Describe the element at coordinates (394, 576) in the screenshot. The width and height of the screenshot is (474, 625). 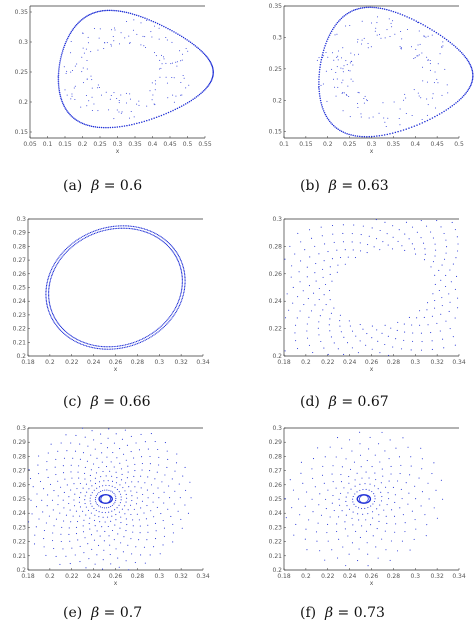
I see `xtick-label-f: 0.28` at that location.